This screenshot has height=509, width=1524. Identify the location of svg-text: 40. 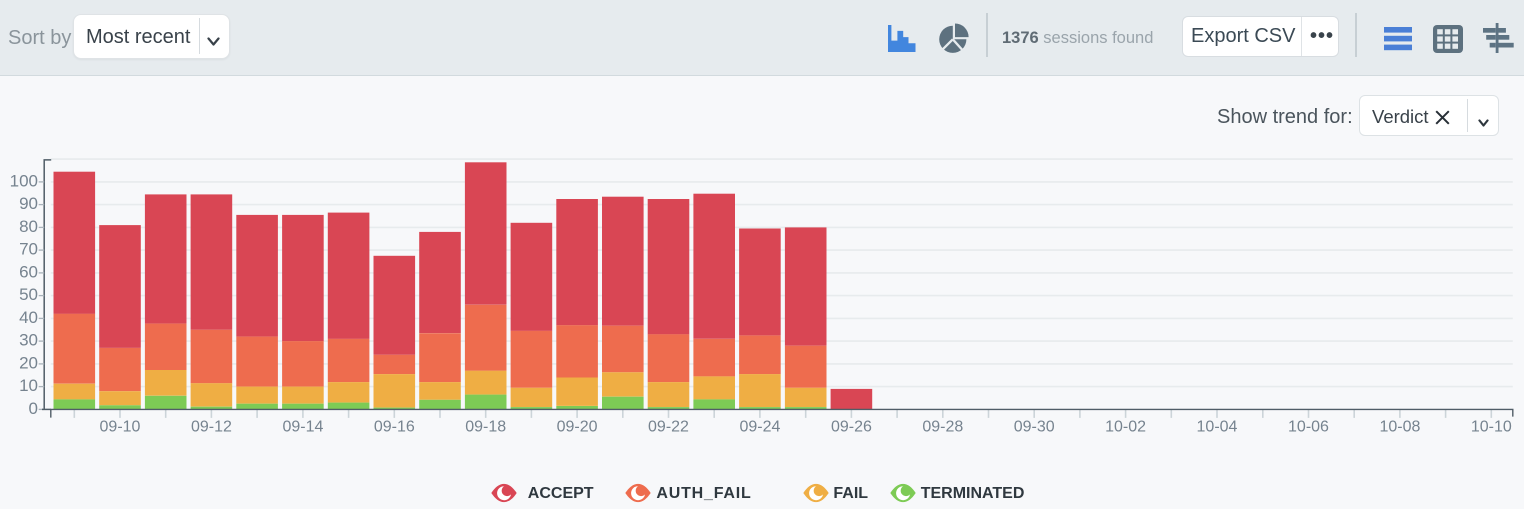
(28, 317).